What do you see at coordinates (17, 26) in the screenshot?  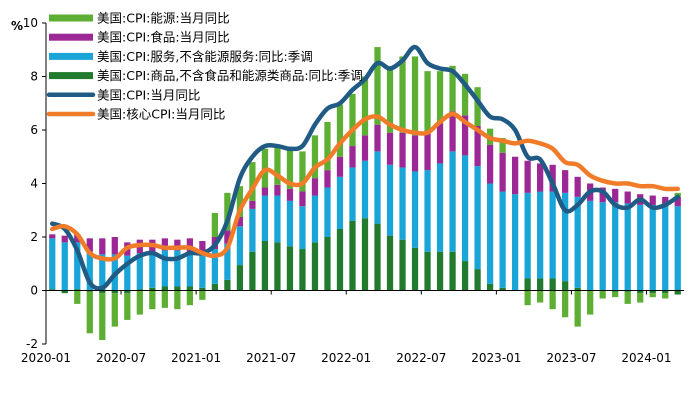 I see `y-axis-unit-label: %` at bounding box center [17, 26].